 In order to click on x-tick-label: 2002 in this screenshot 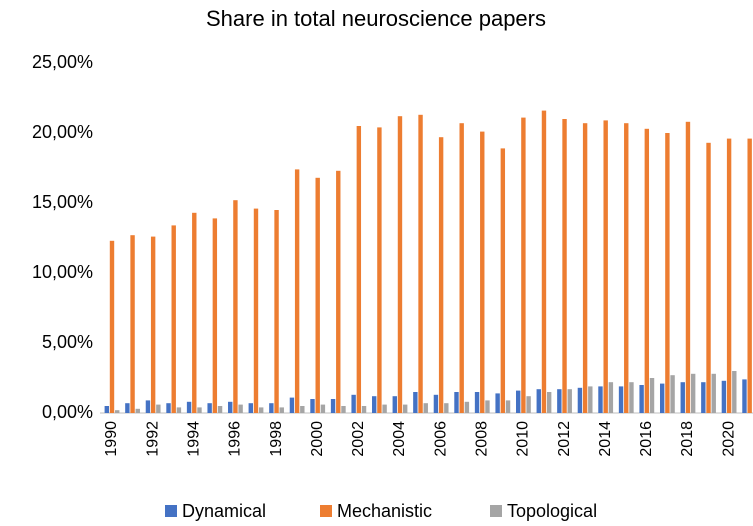, I will do `click(358, 439)`.